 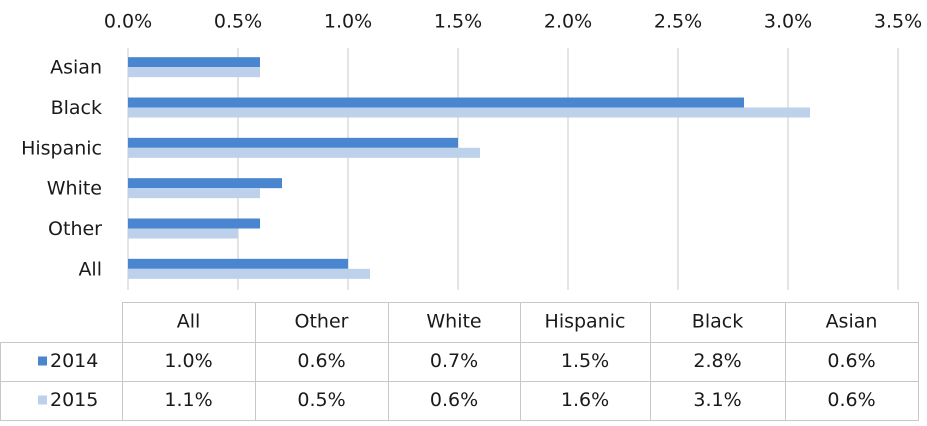 I want to click on table-value: 1.5%, so click(x=585, y=361).